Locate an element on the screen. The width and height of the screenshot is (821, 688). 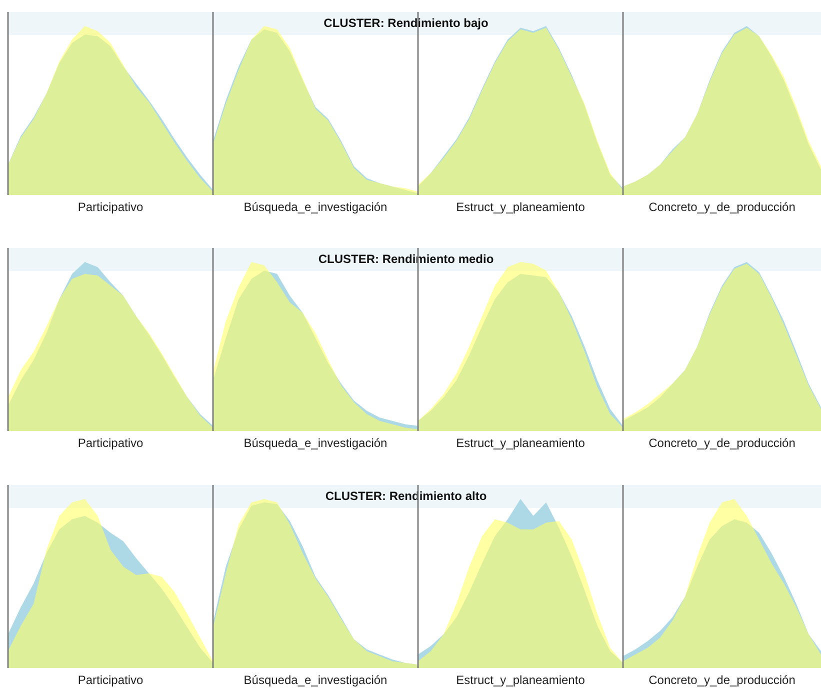
chart-title: CLUSTER: Rendimiento medio is located at coordinates (406, 259).